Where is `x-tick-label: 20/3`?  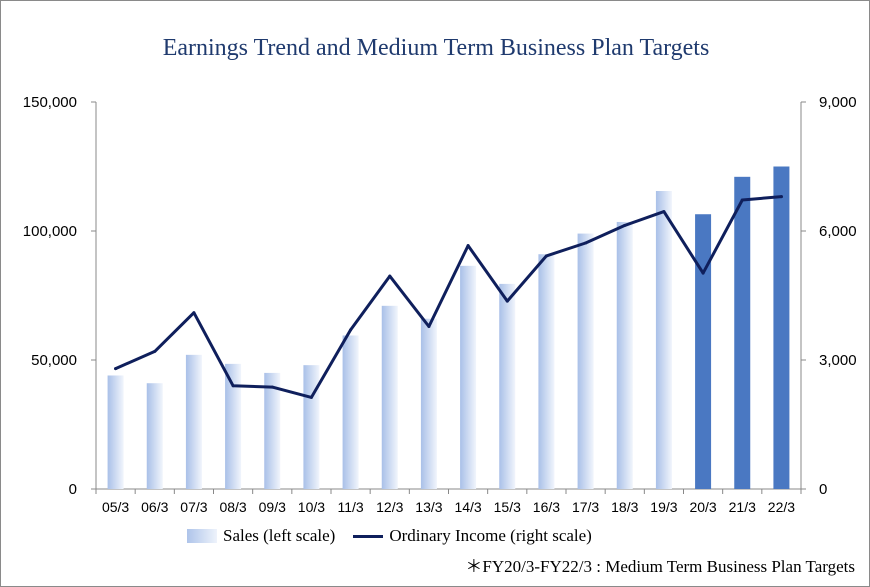 x-tick-label: 20/3 is located at coordinates (702, 507).